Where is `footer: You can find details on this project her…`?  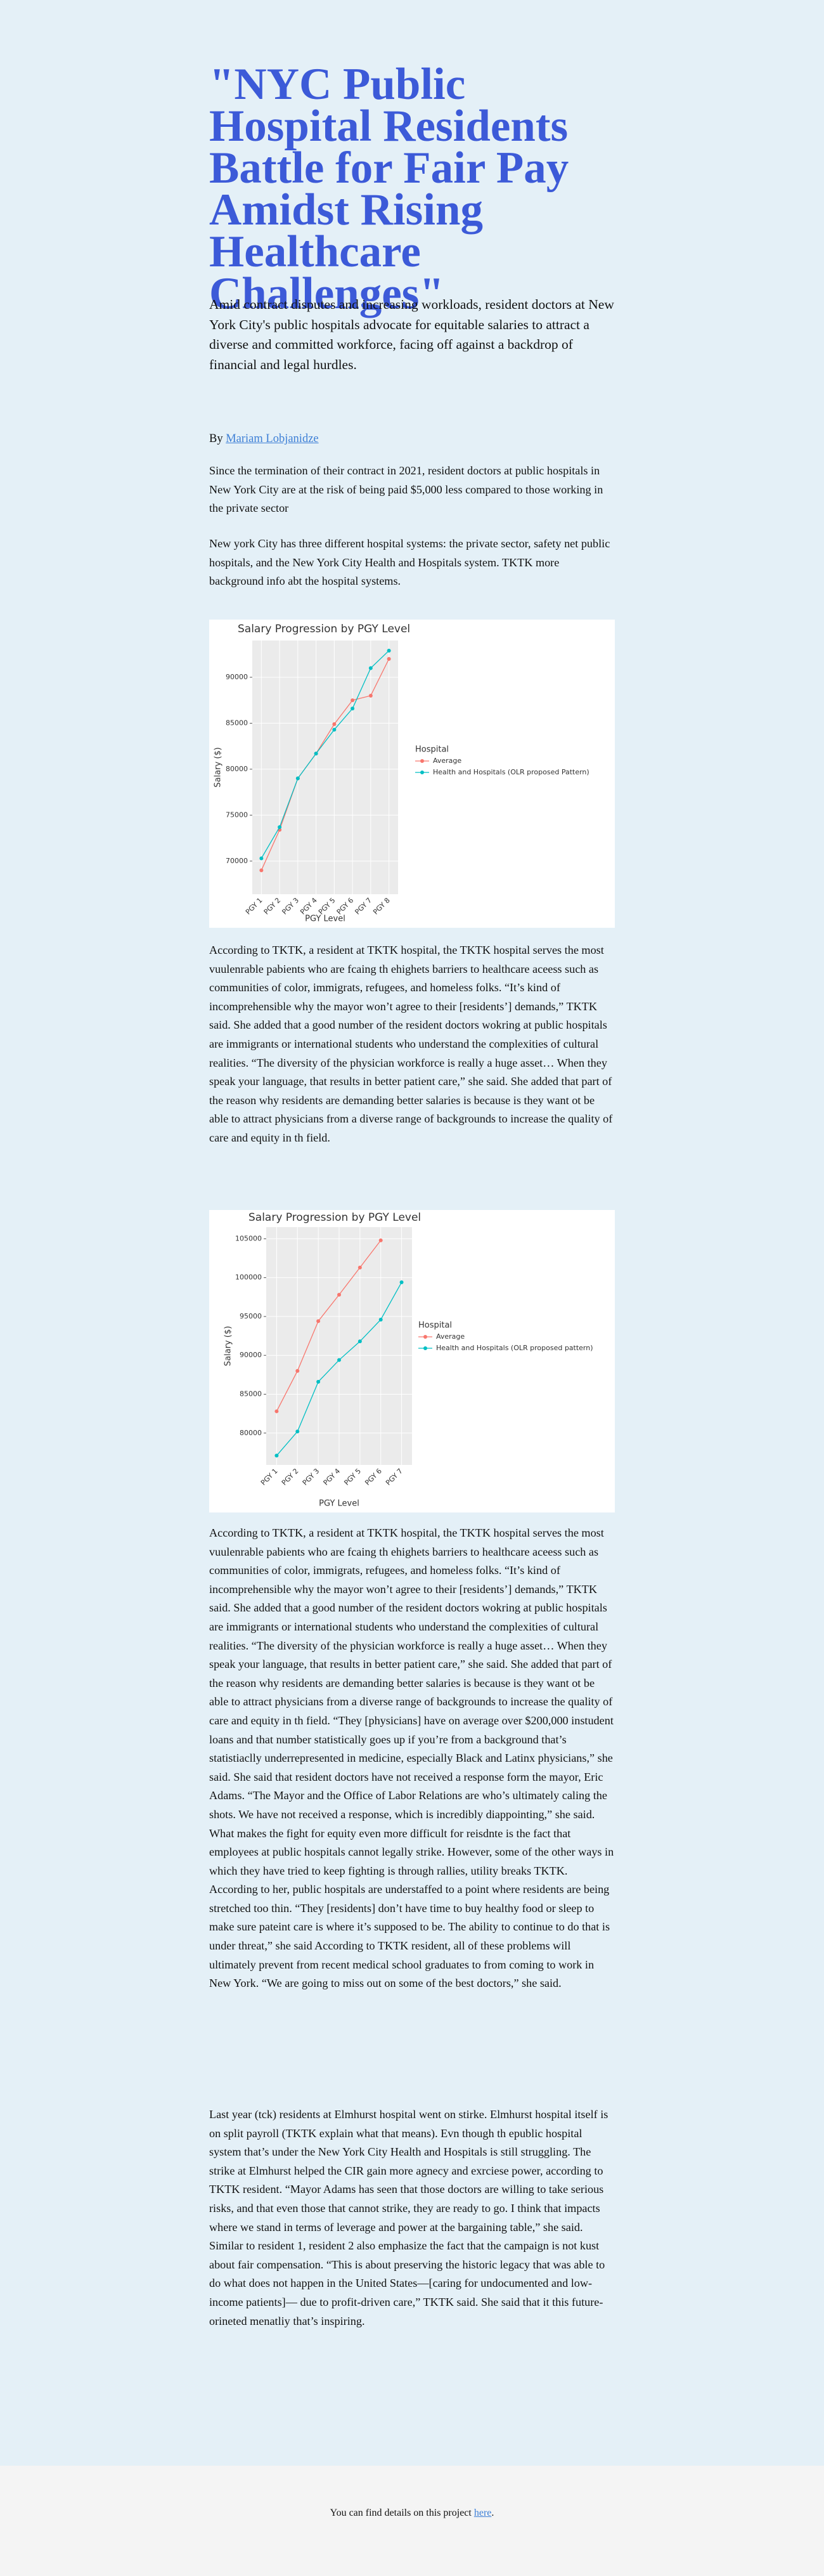
footer: You can find details on this project her… is located at coordinates (412, 2521).